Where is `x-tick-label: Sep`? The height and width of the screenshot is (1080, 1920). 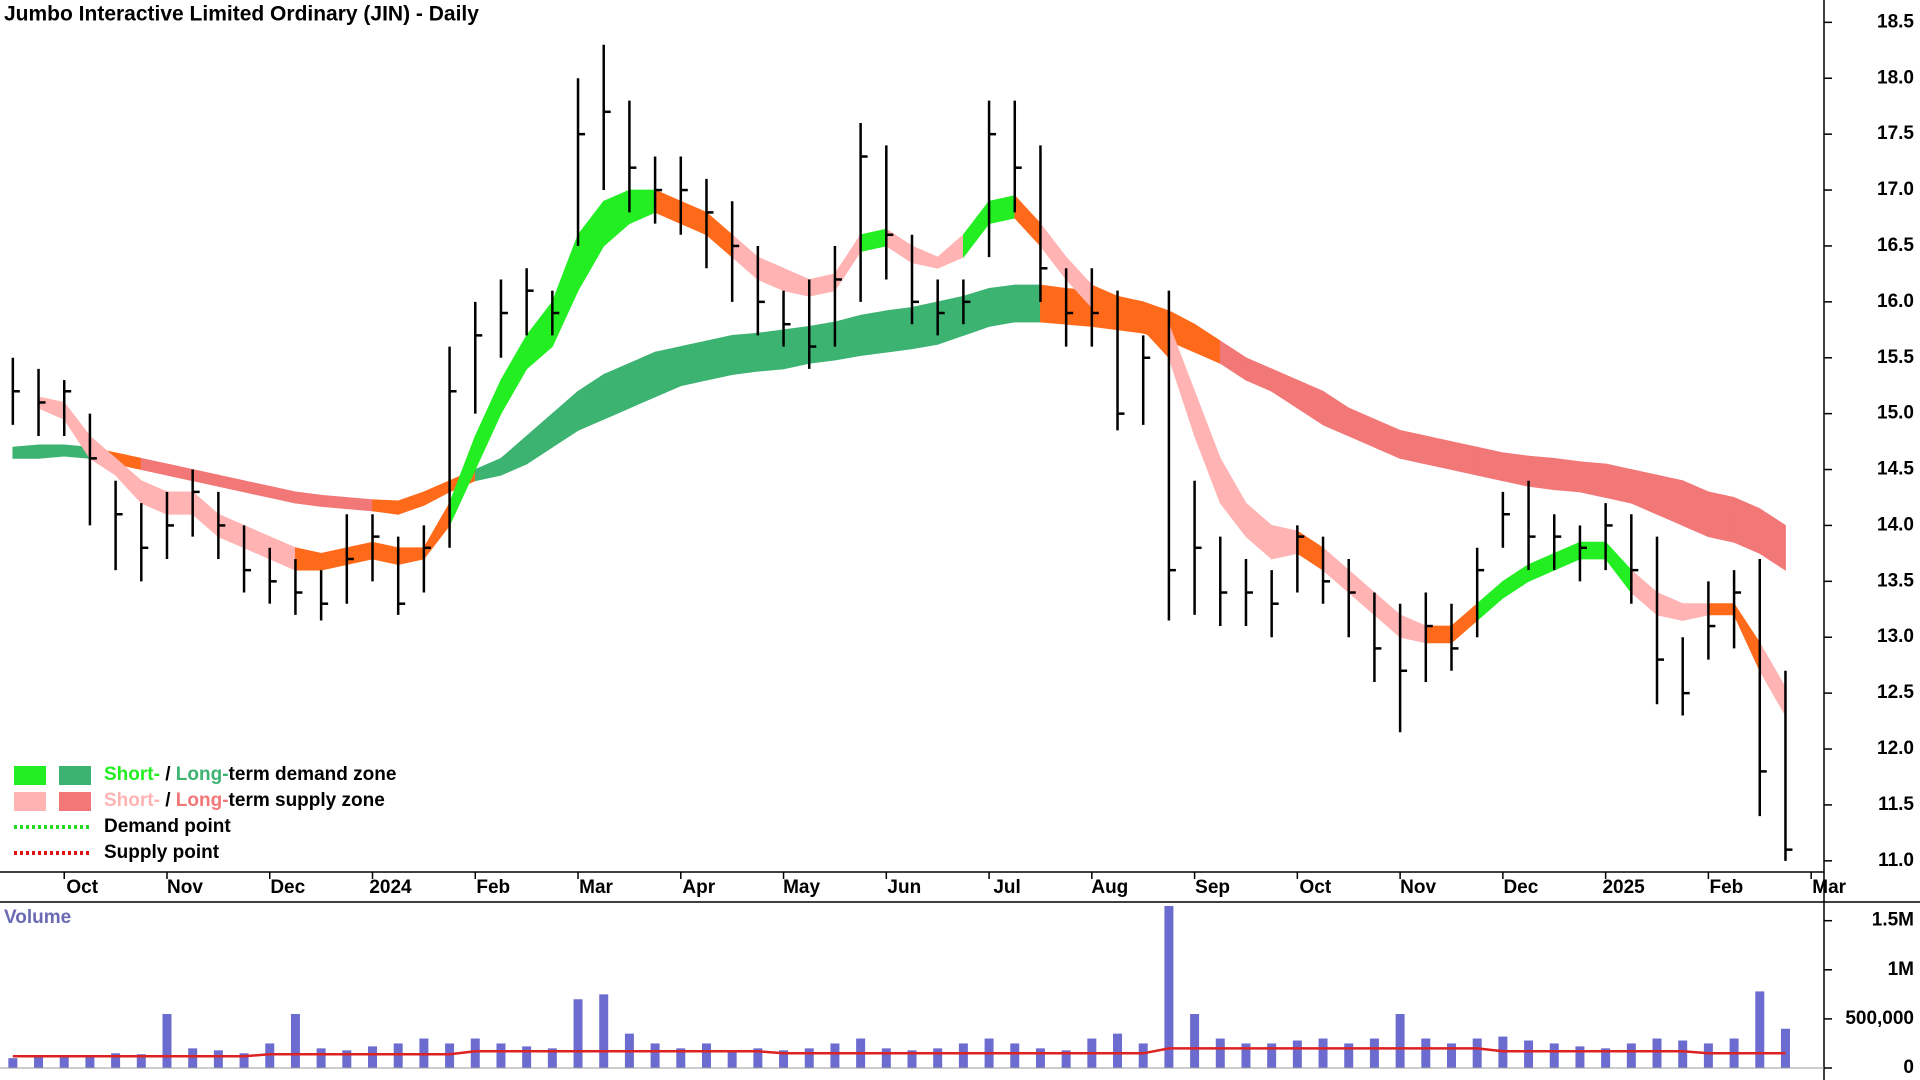 x-tick-label: Sep is located at coordinates (1212, 887).